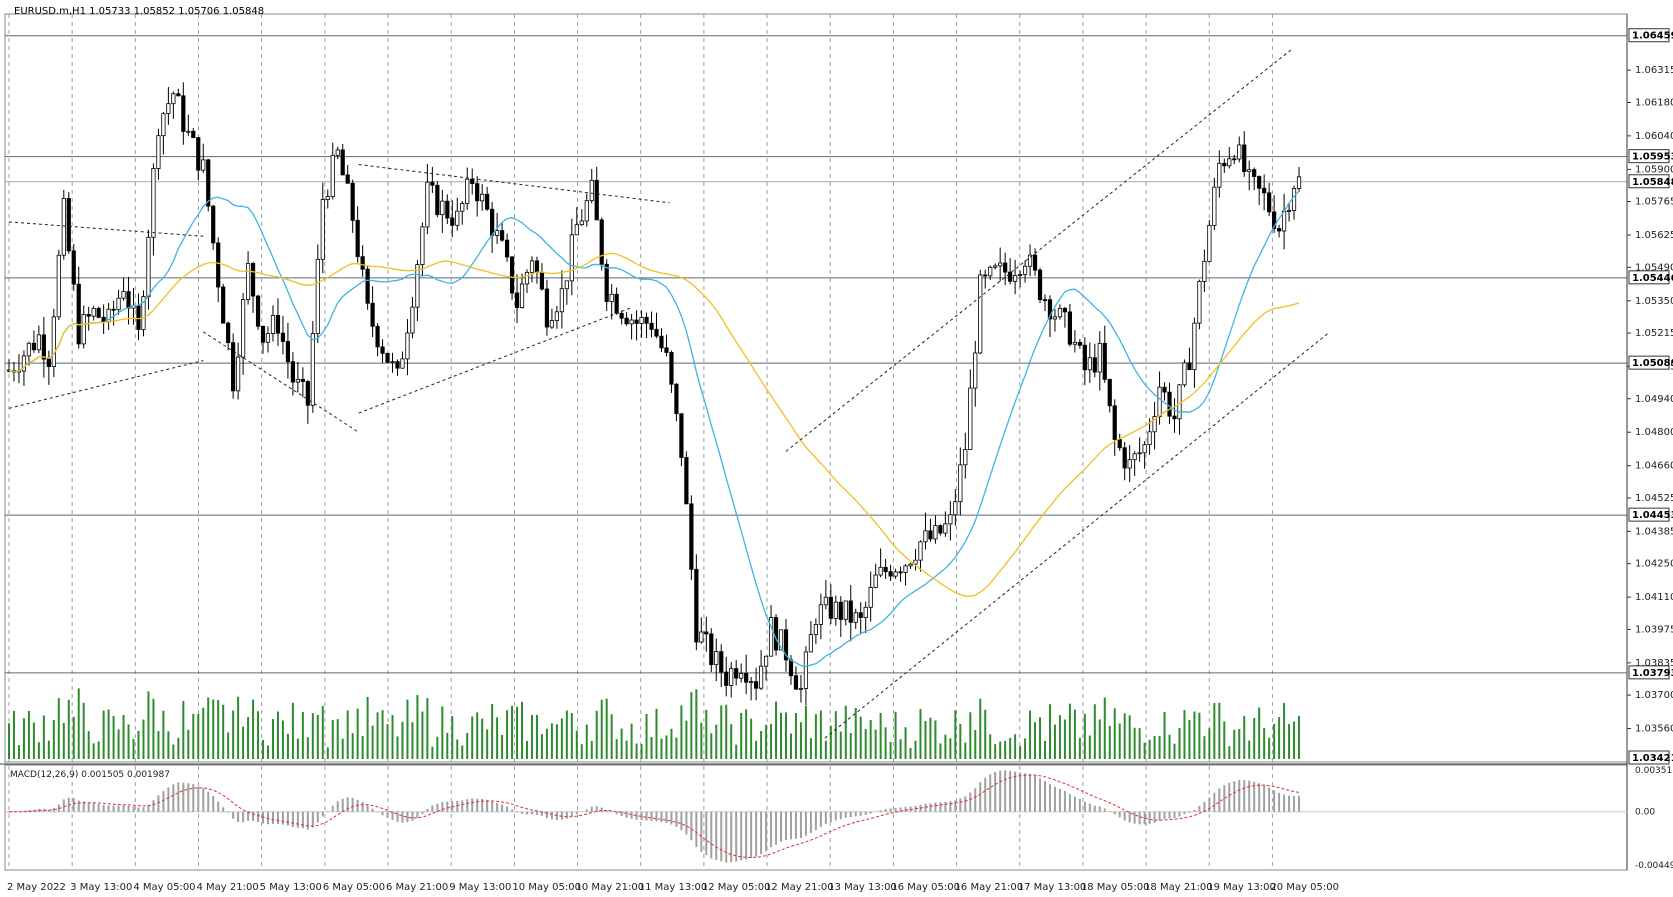 This screenshot has width=1673, height=897. I want to click on price-tick-label: 1.04110, so click(1654, 597).